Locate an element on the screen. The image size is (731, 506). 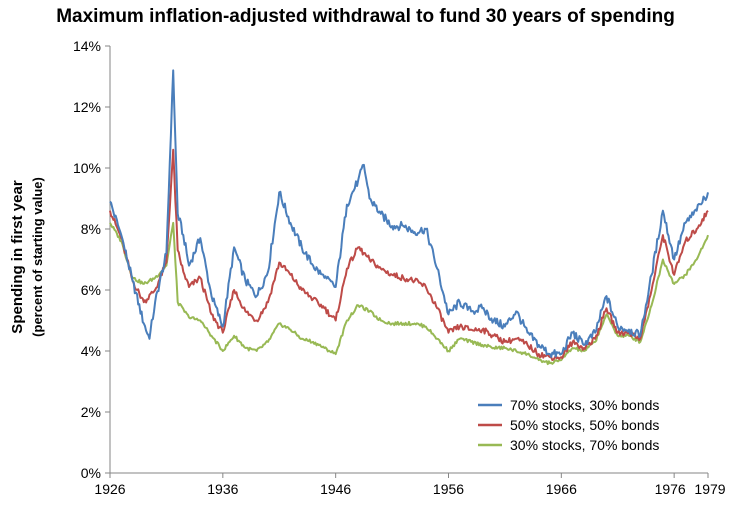
x-tick-label: 1946 is located at coordinates (335, 489).